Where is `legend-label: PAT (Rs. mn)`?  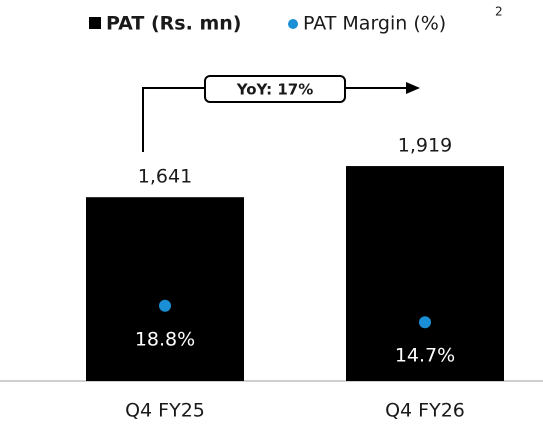 legend-label: PAT (Rs. mn) is located at coordinates (173, 24).